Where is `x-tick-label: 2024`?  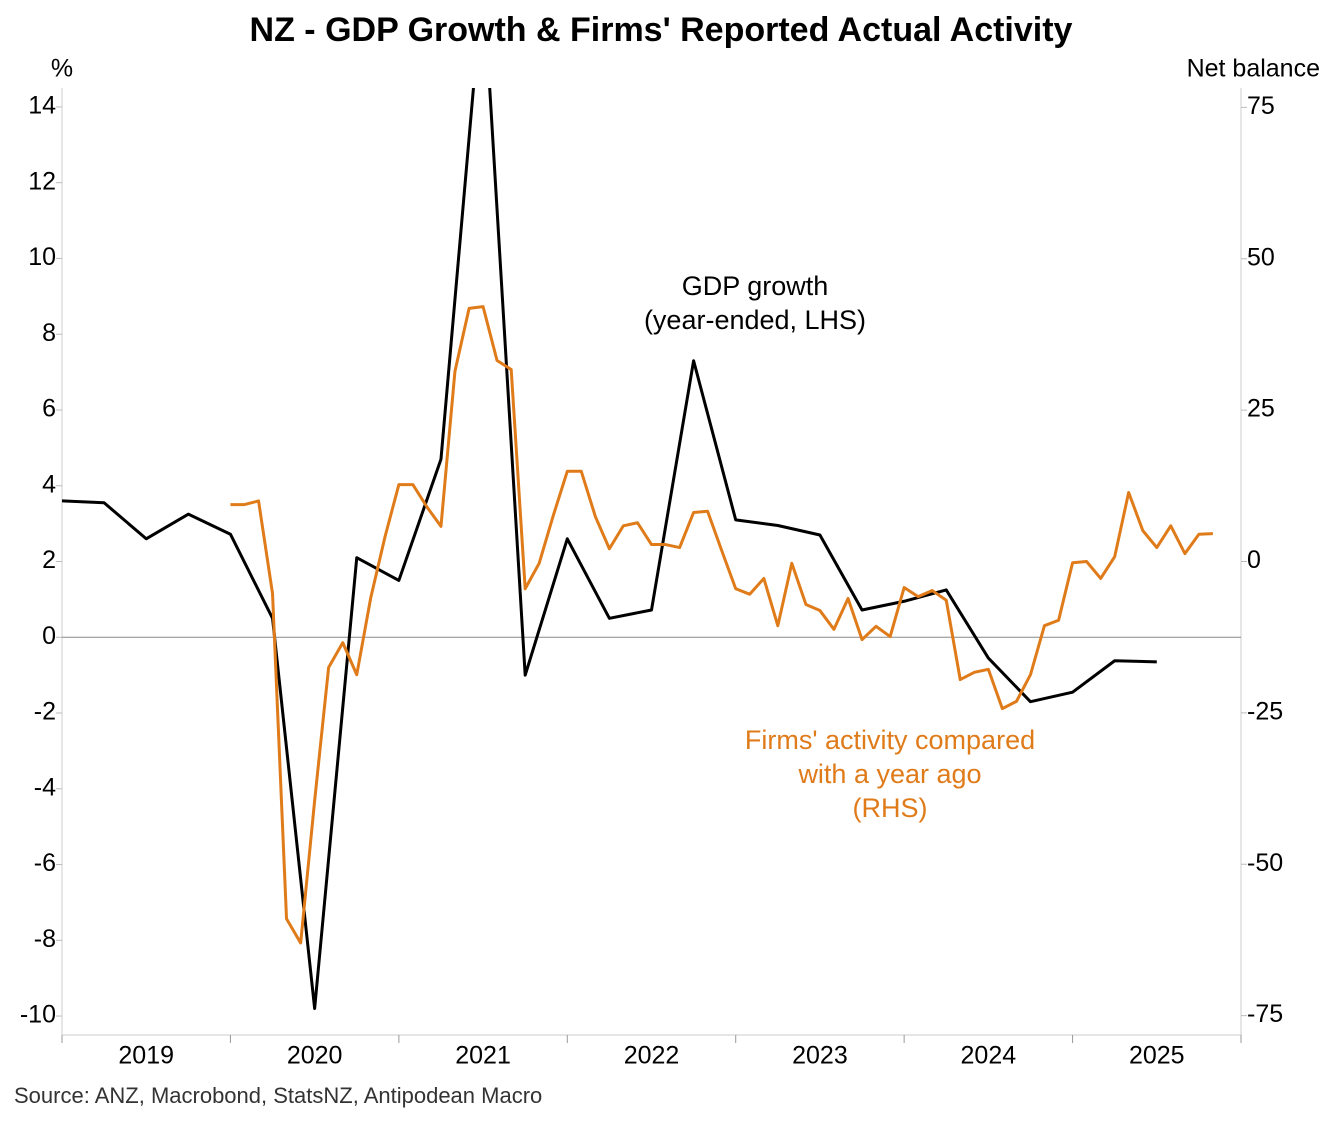
x-tick-label: 2024 is located at coordinates (989, 1056).